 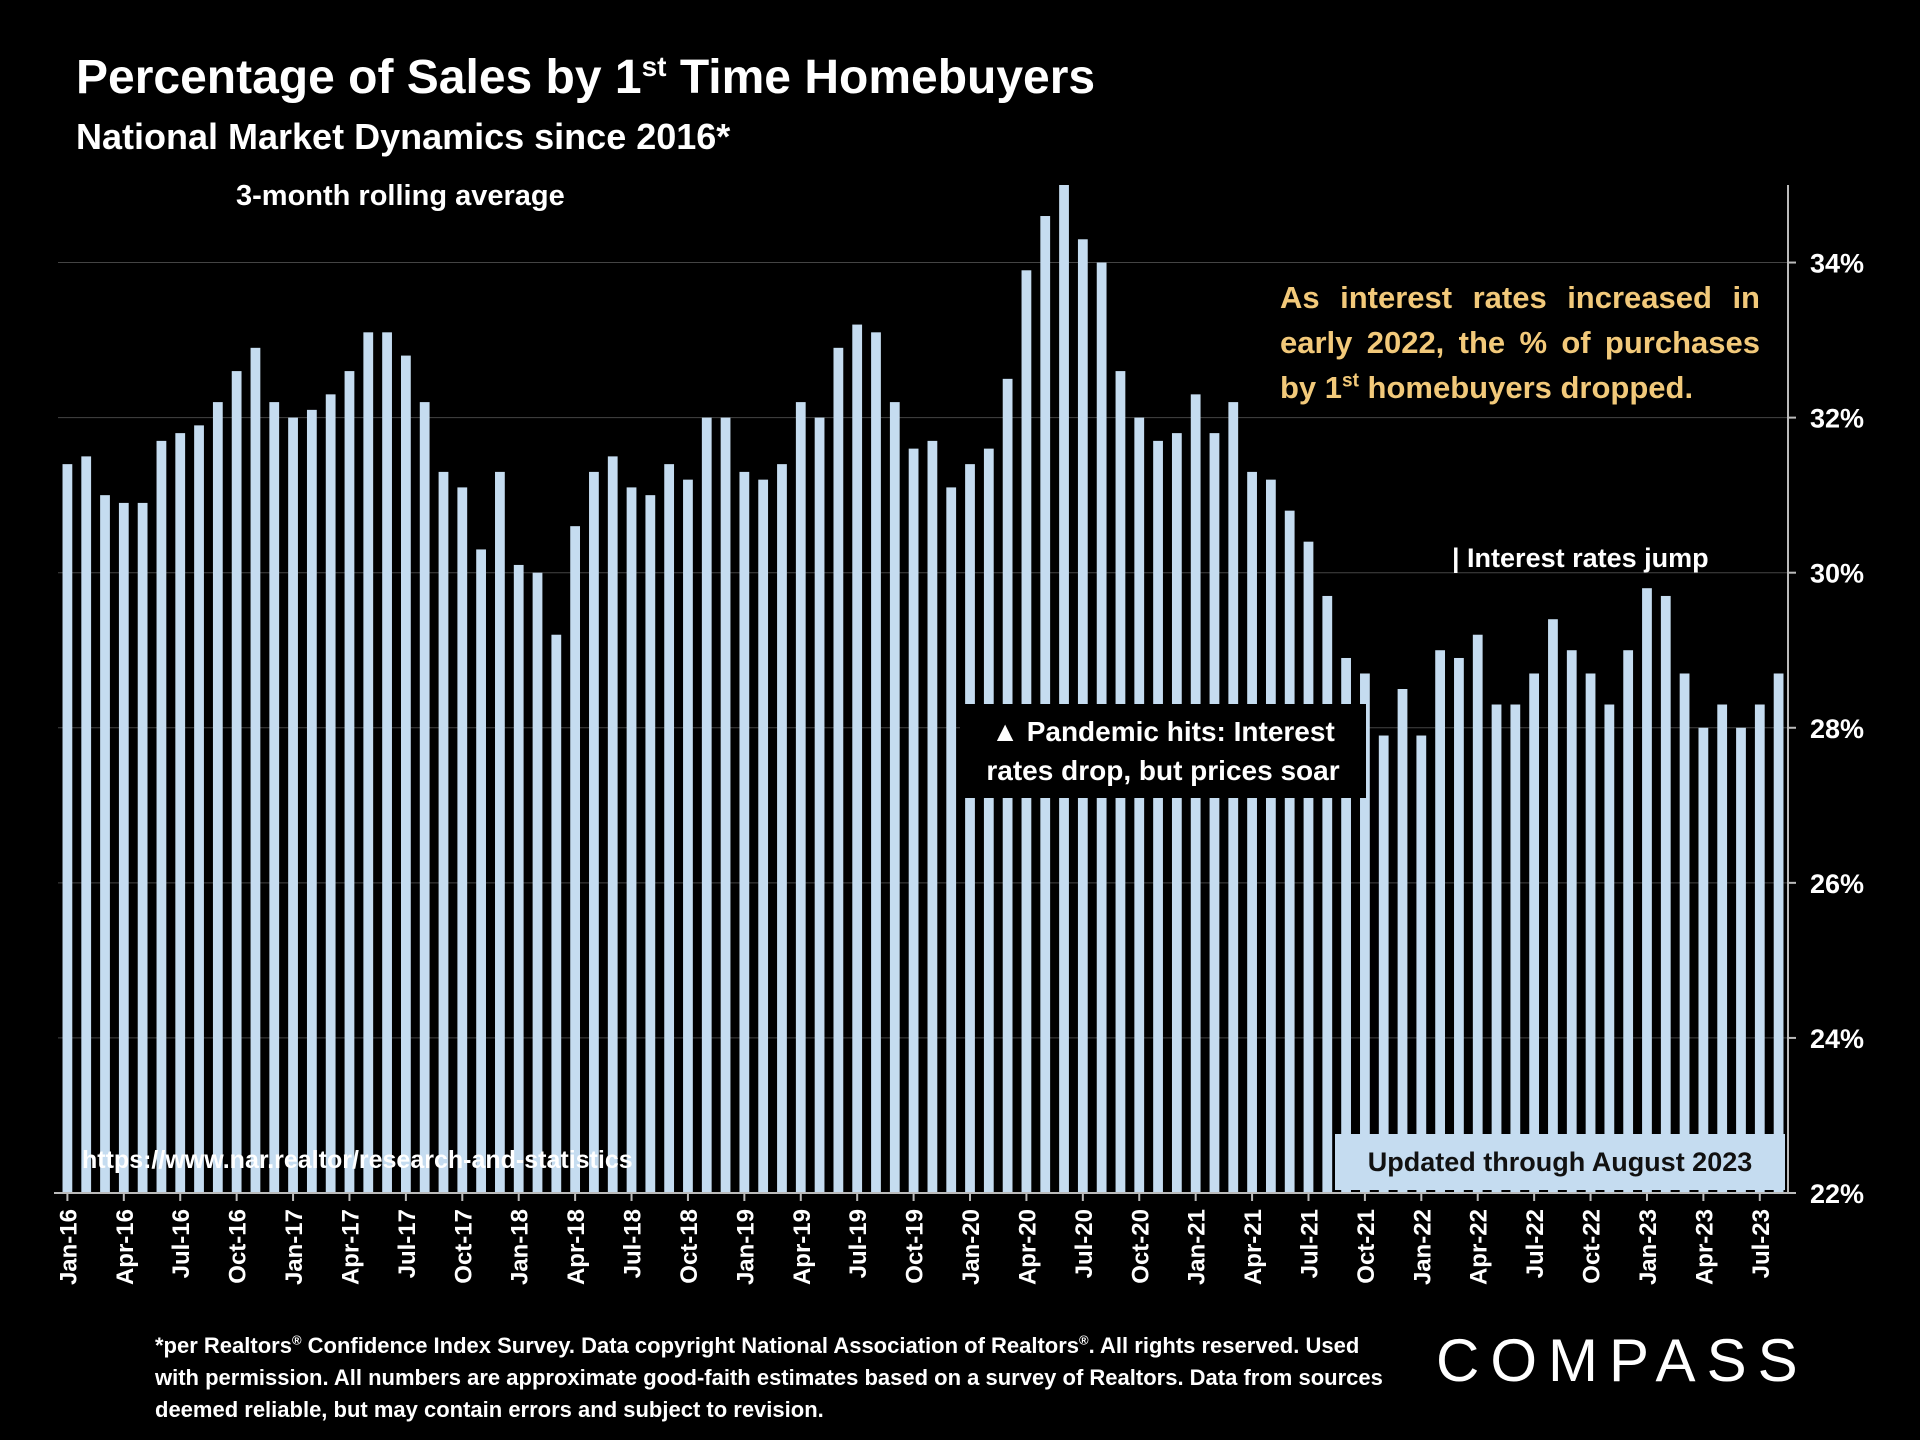 What do you see at coordinates (802, 1247) in the screenshot?
I see `x-tick-label: Apr-19` at bounding box center [802, 1247].